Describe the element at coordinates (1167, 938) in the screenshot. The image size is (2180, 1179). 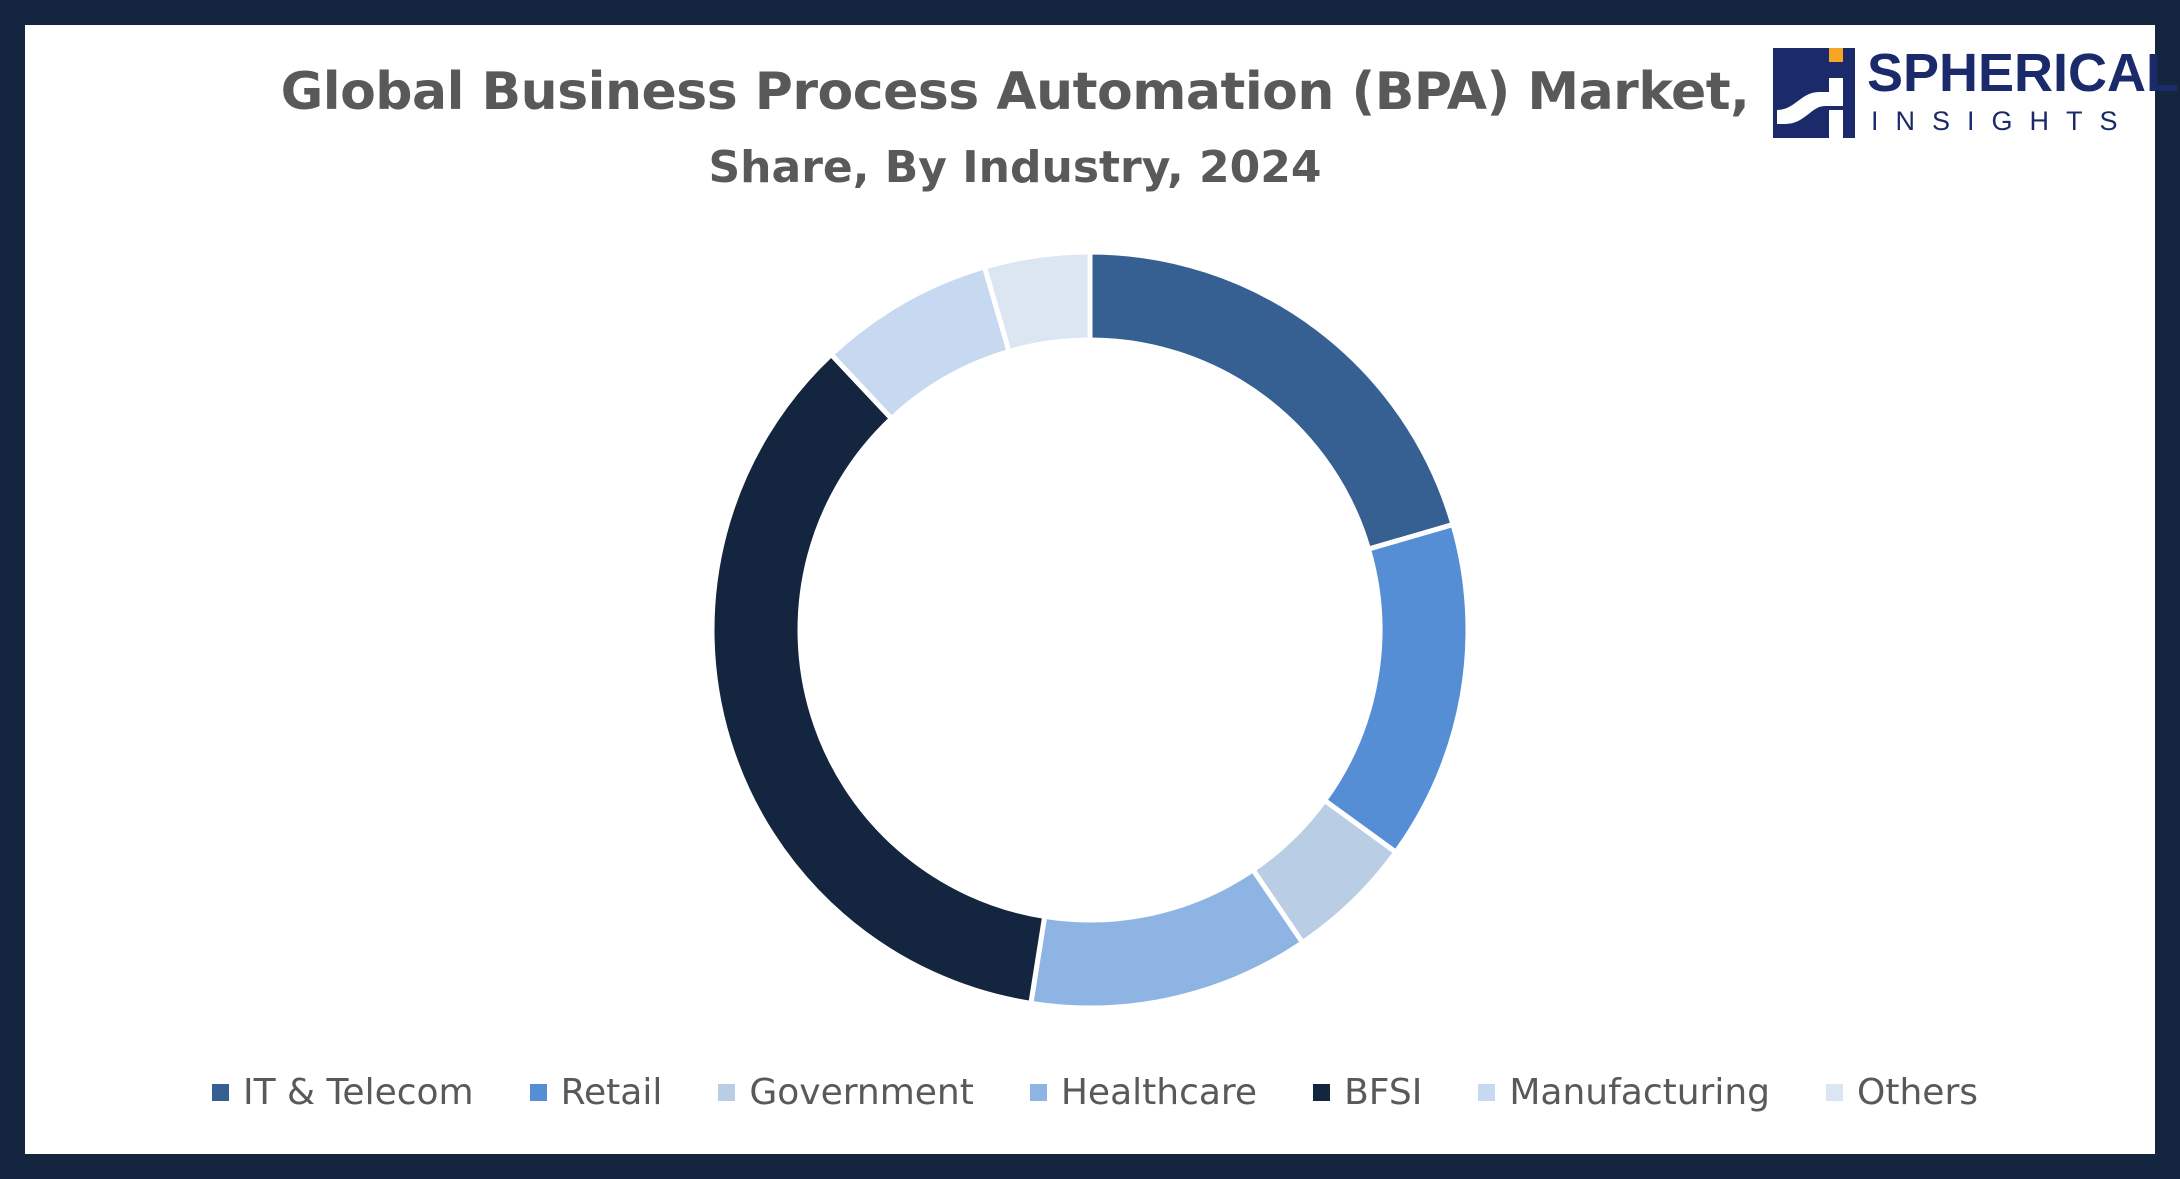
I see `donut-slice-healthcare` at that location.